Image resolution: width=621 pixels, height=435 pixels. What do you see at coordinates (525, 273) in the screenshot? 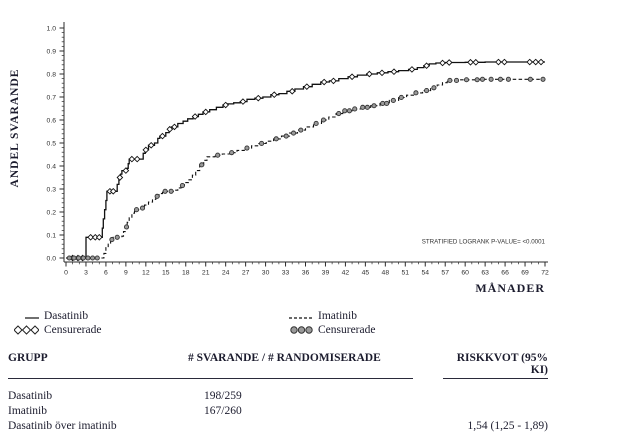
I see `svg-text: 69` at bounding box center [525, 273].